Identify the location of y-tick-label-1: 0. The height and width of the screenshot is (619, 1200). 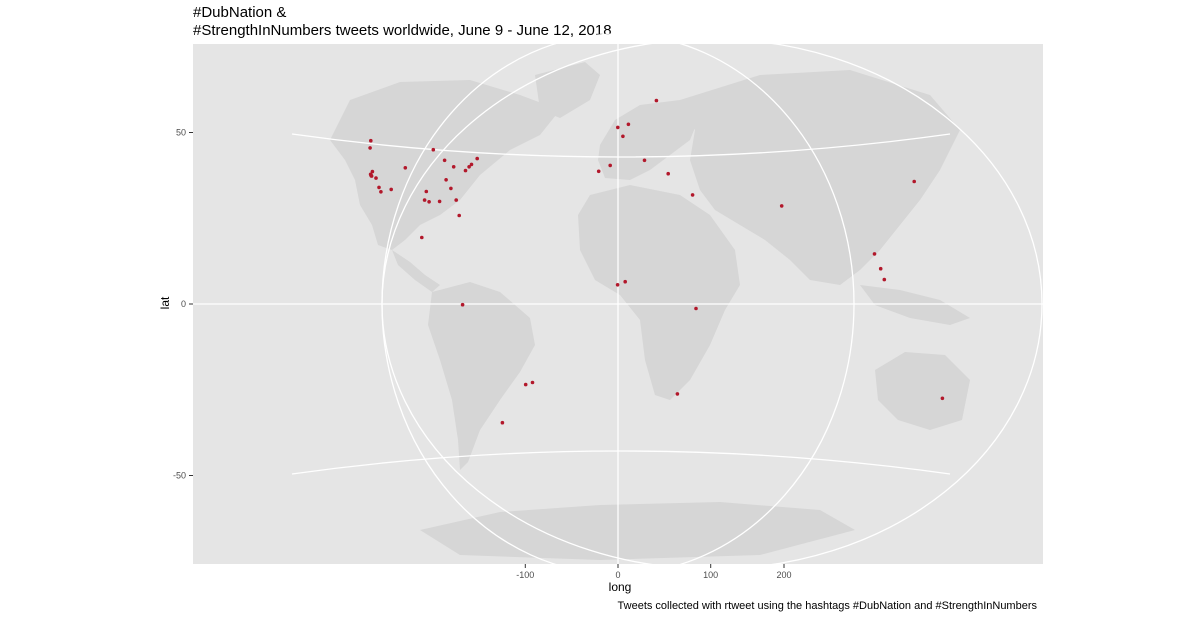
(183, 304).